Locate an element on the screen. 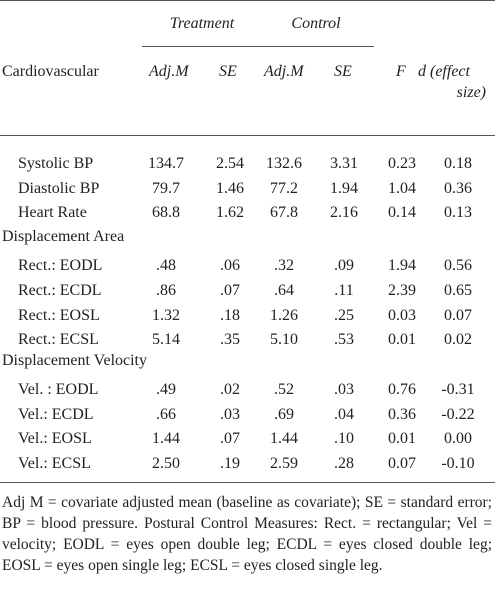 Image resolution: width=495 pixels, height=600 pixels. table-cell: 132.6 is located at coordinates (284, 163).